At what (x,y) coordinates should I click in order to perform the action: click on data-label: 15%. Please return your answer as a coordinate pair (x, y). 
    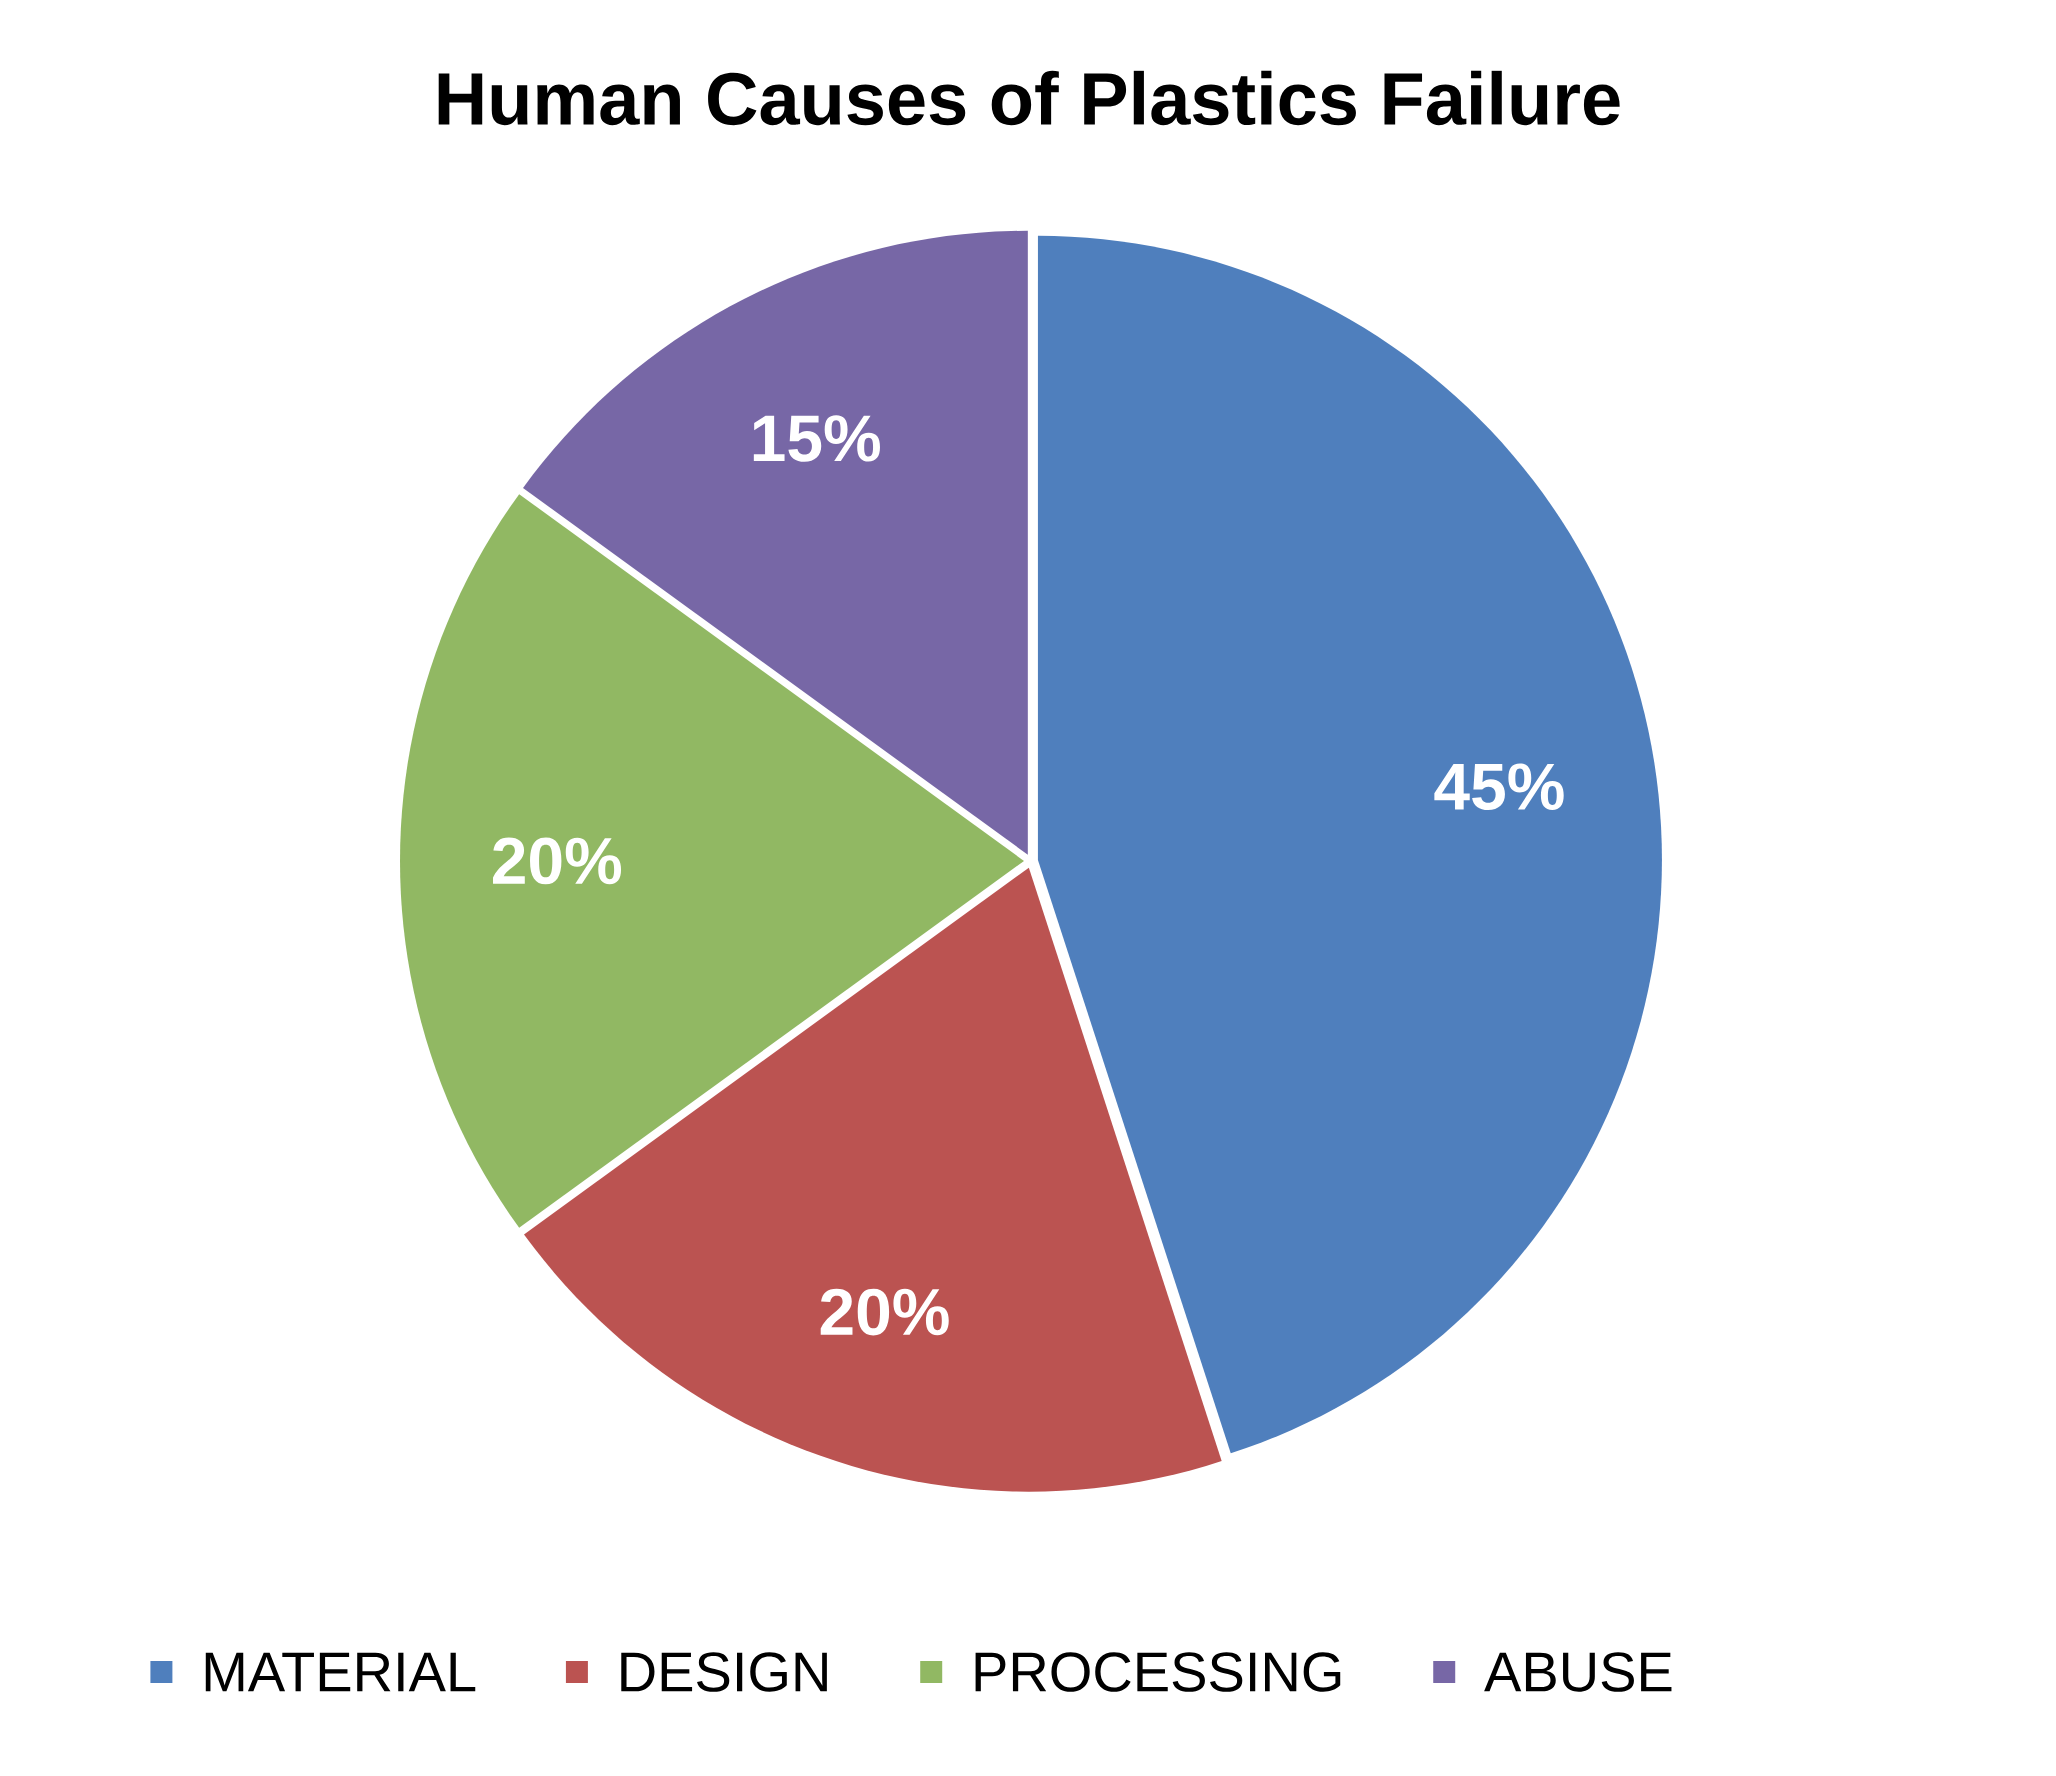
    Looking at the image, I should click on (816, 438).